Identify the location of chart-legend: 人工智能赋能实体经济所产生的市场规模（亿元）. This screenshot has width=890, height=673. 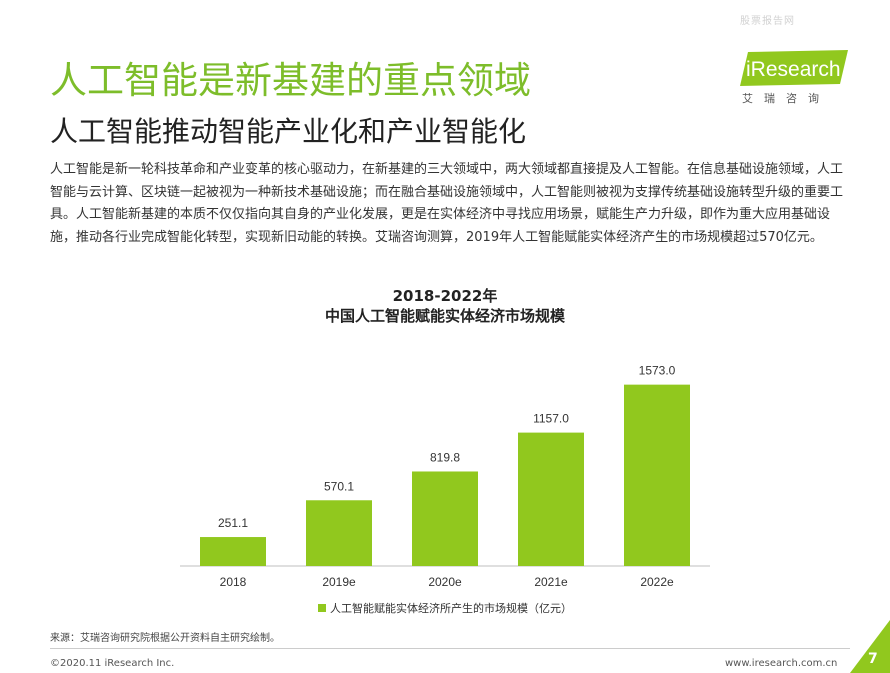
(445, 608).